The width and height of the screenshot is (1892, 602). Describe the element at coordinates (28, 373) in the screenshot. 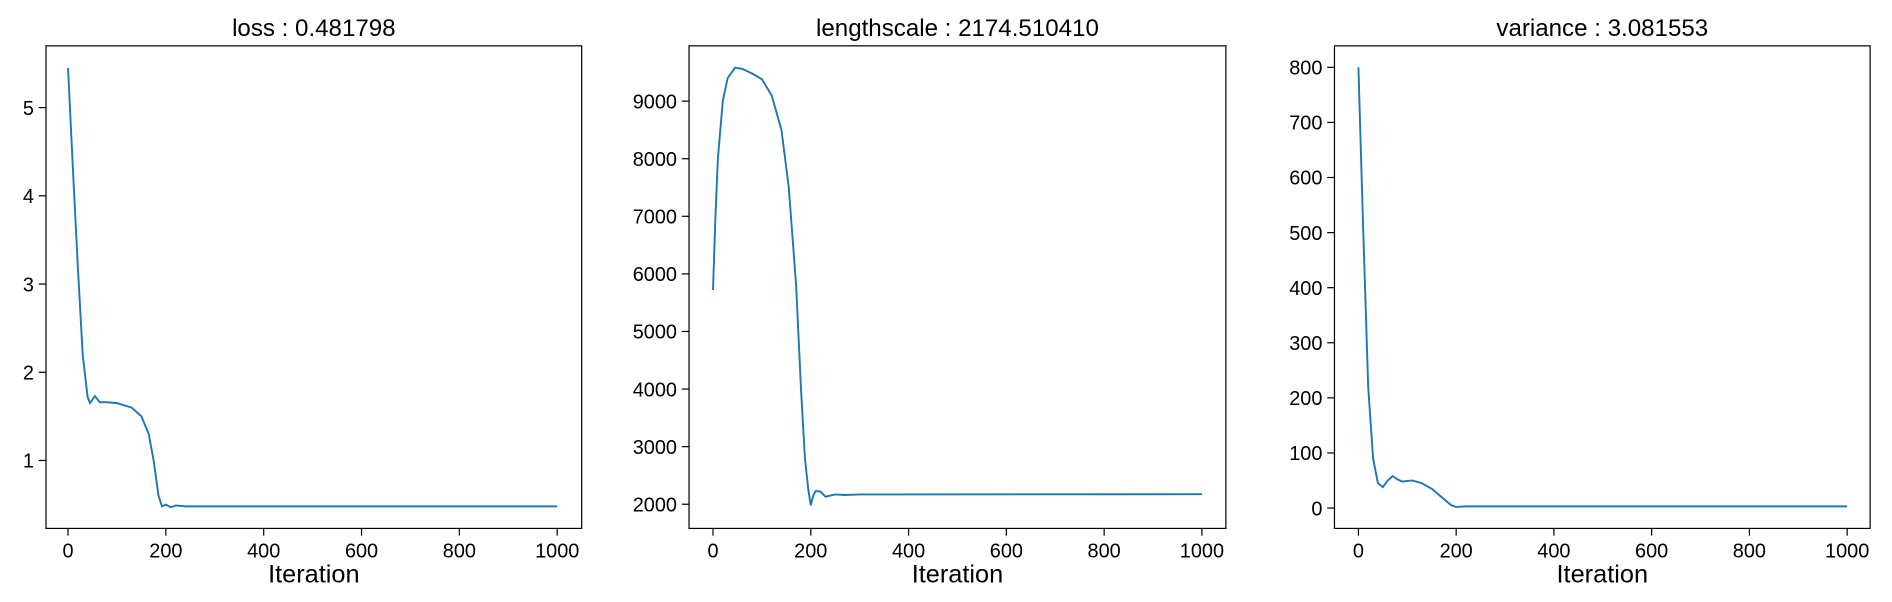

I see `y-tick-label: 2` at that location.